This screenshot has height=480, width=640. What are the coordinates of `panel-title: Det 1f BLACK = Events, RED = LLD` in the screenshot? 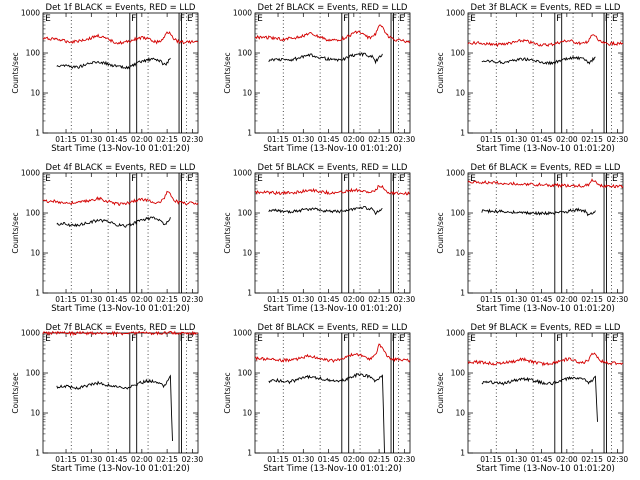 It's located at (121, 8).